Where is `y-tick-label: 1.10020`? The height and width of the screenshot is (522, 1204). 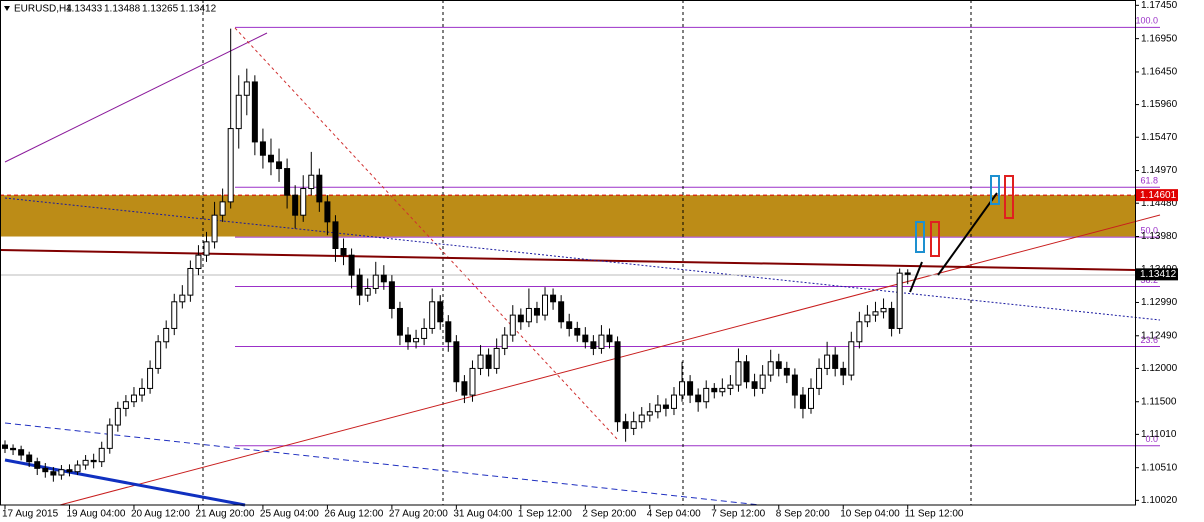
y-tick-label: 1.10020 is located at coordinates (1159, 500).